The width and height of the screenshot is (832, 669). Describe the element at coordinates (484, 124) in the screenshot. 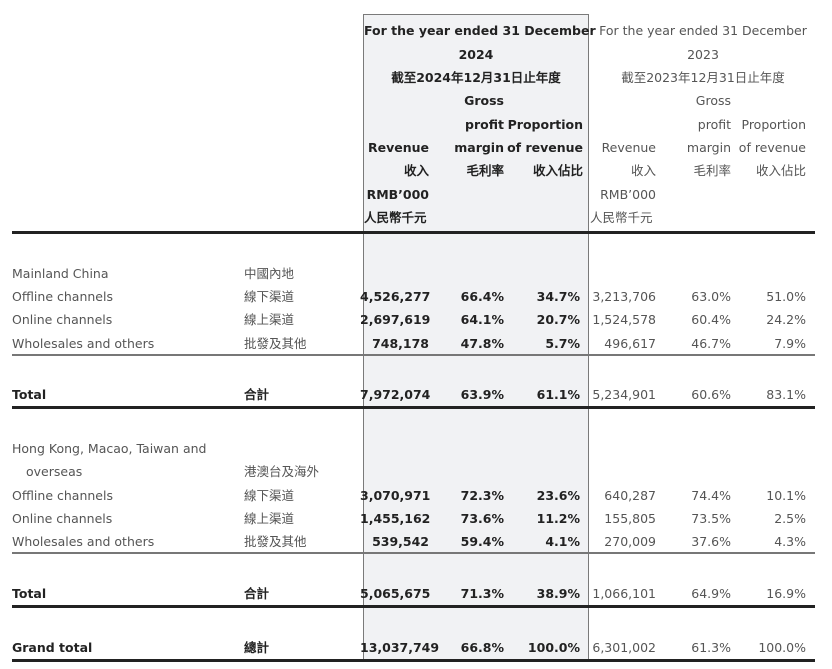

I see `header-2024-gpm-2: profit` at that location.